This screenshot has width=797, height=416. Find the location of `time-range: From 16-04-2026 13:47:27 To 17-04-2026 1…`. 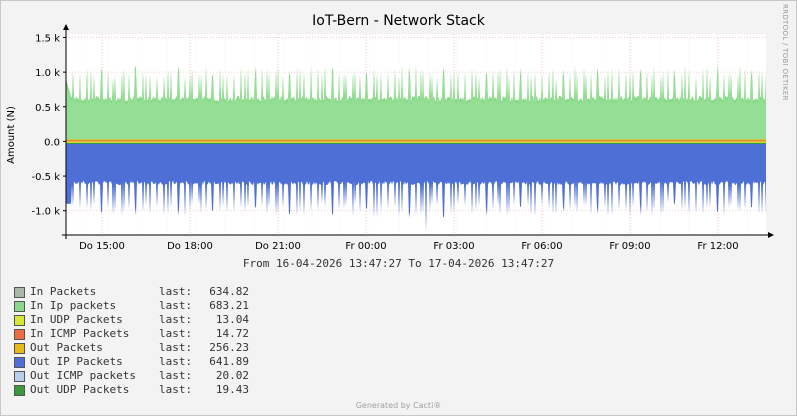

time-range: From 16-04-2026 13:47:27 To 17-04-2026 1… is located at coordinates (398, 263).